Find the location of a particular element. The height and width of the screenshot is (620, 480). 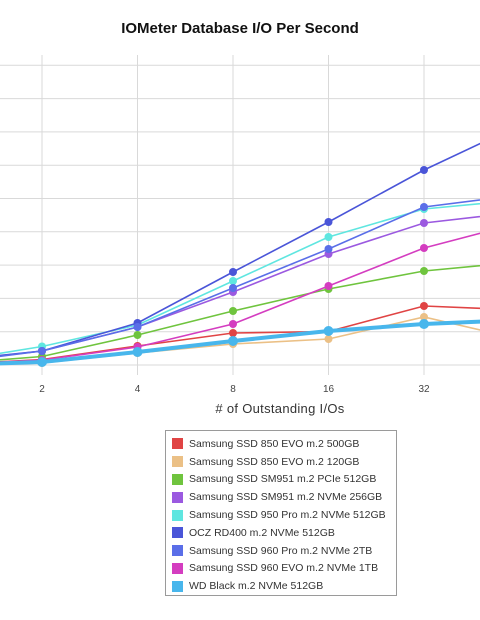

x-tick-label: 32 is located at coordinates (424, 389).